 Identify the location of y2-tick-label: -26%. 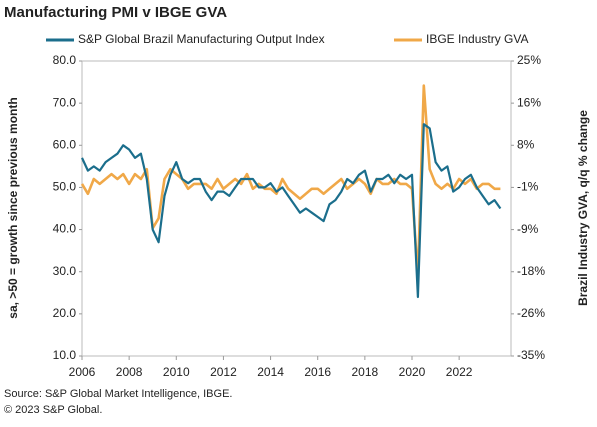
(531, 313).